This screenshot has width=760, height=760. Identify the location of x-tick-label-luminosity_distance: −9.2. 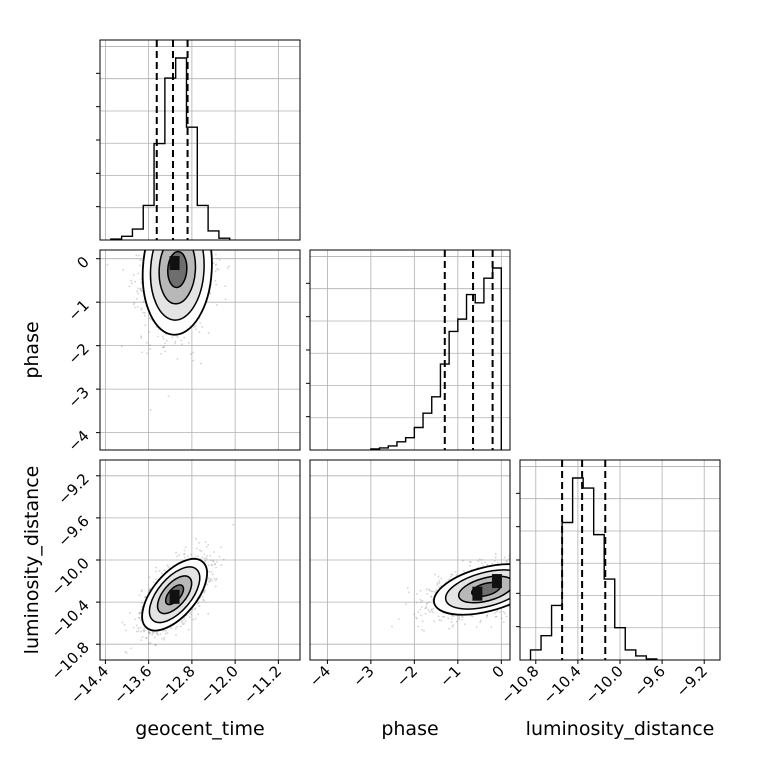
(692, 681).